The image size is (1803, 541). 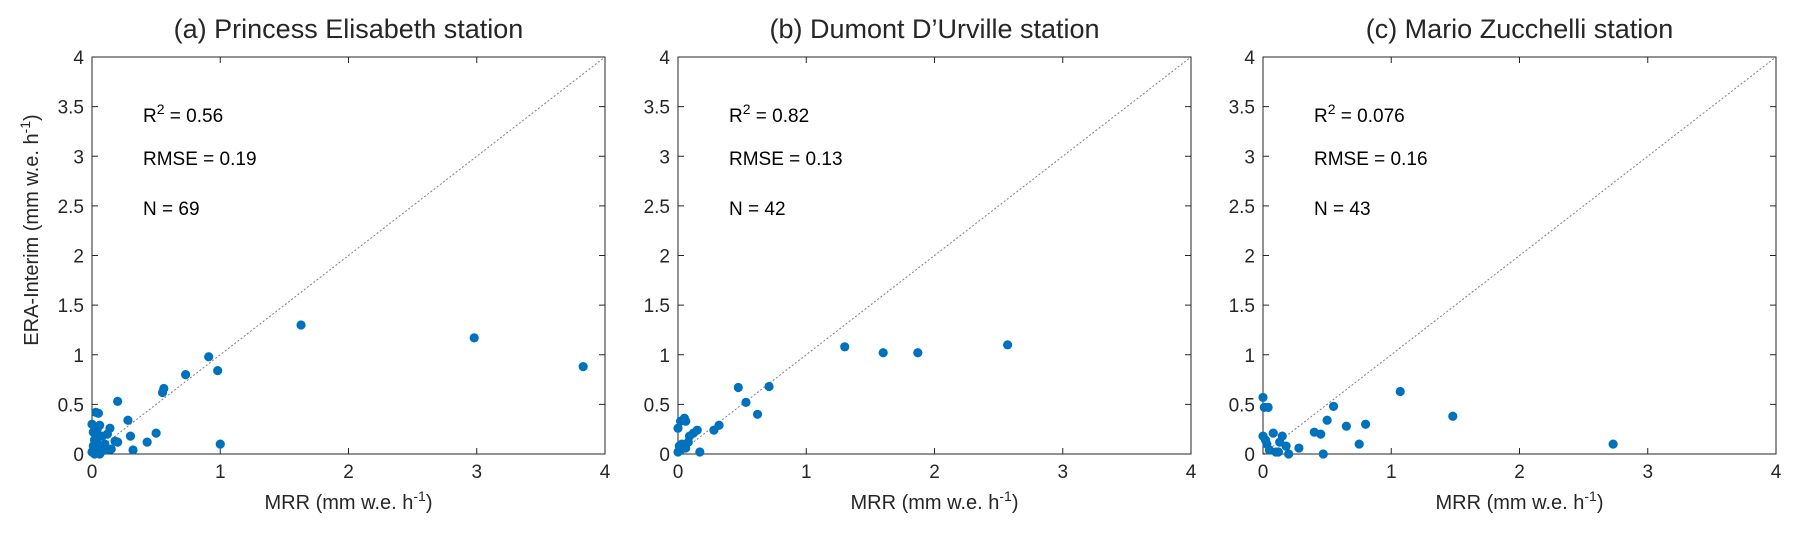 I want to click on sample-count-annotation: N = 43, so click(x=1342, y=209).